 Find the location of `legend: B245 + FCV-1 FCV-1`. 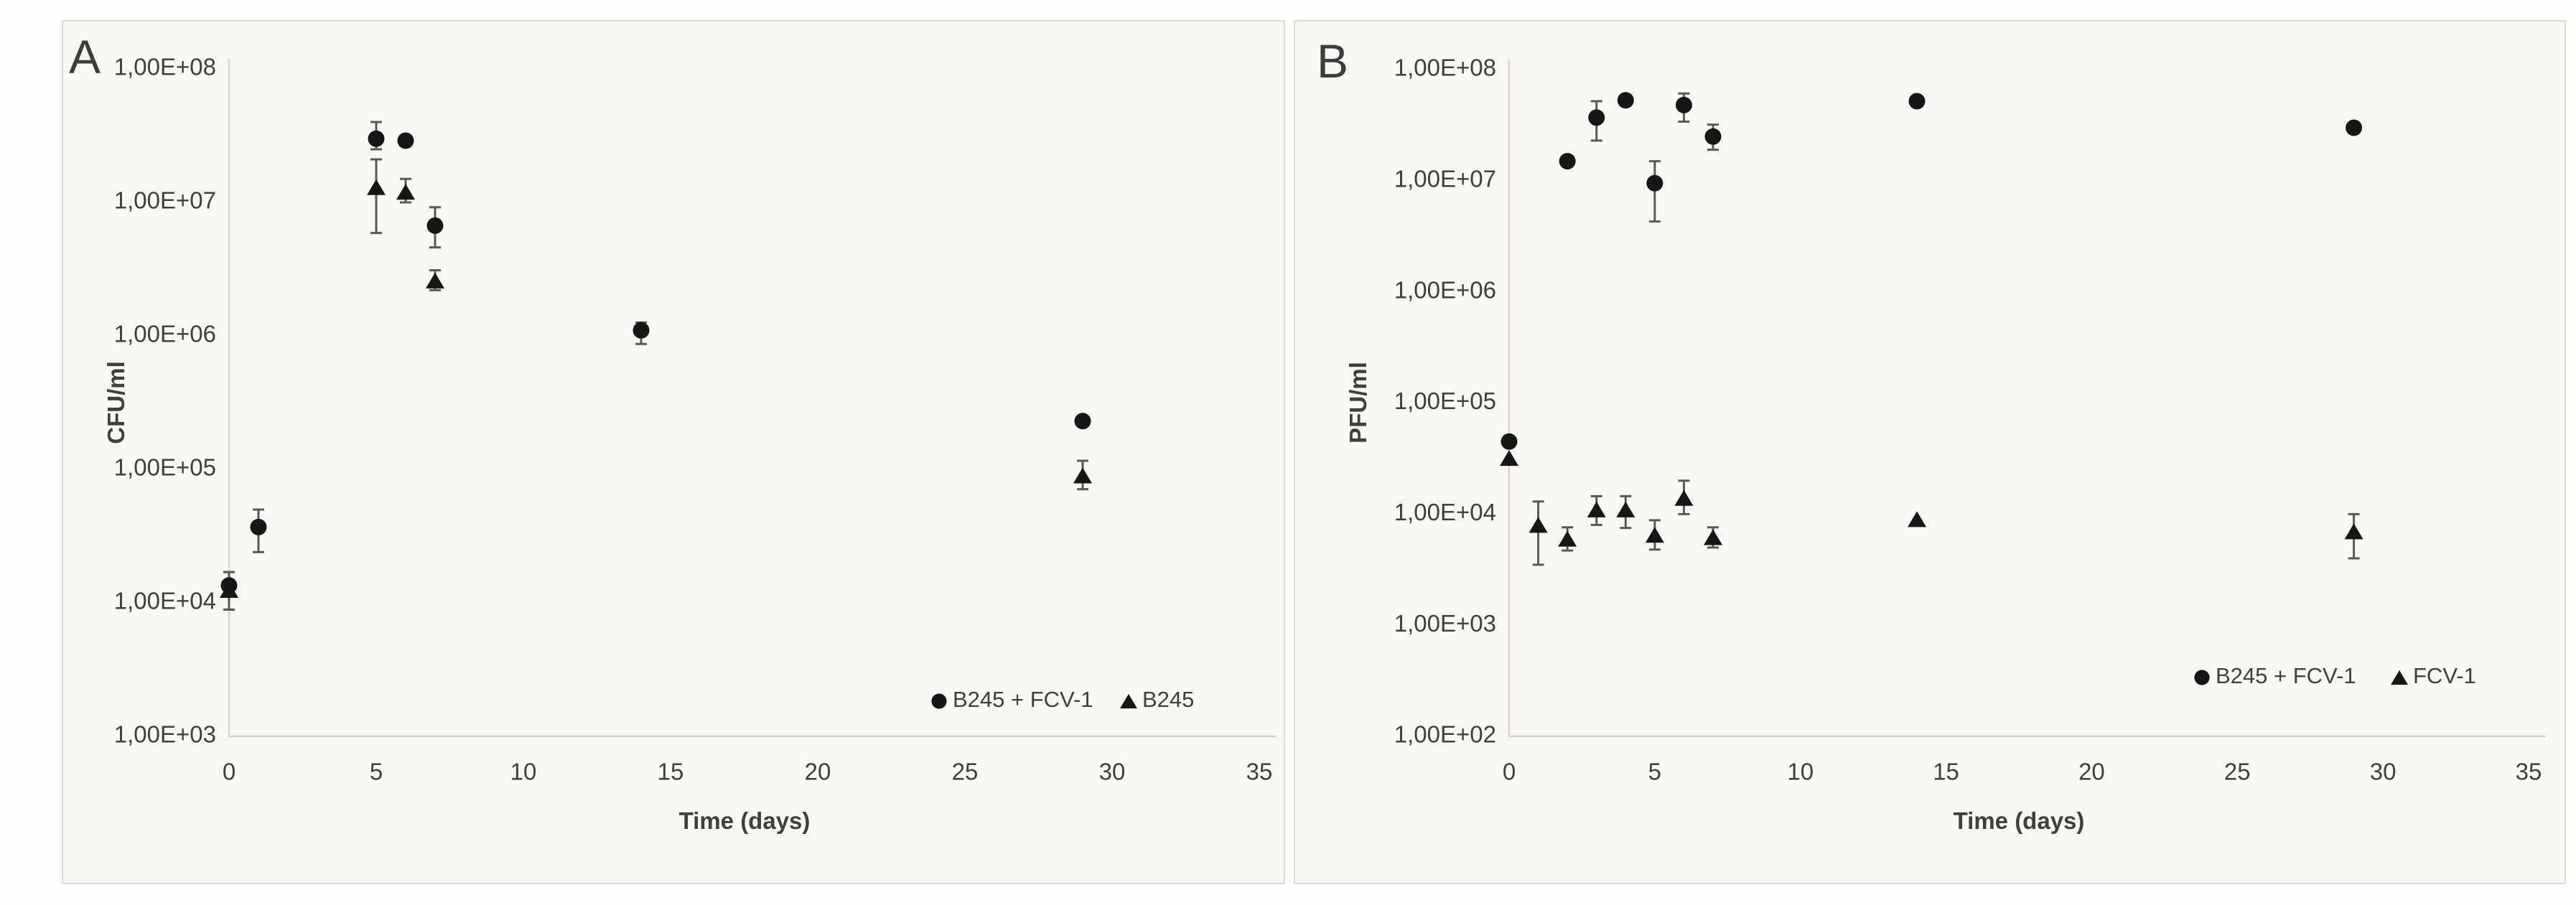

legend: B245 + FCV-1 FCV-1 is located at coordinates (2335, 675).